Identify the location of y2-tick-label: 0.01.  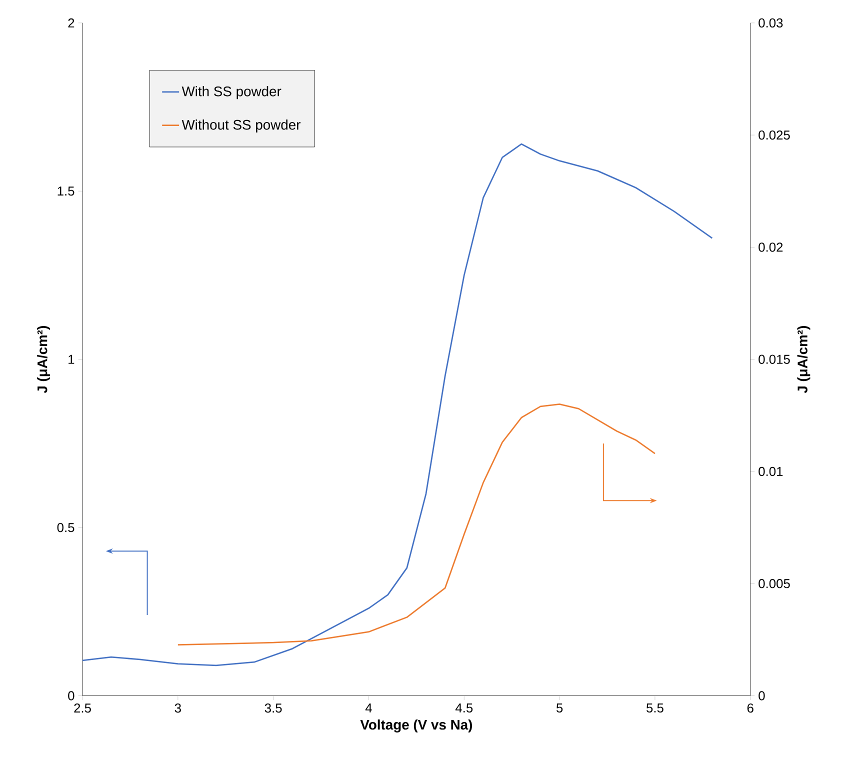
(770, 471).